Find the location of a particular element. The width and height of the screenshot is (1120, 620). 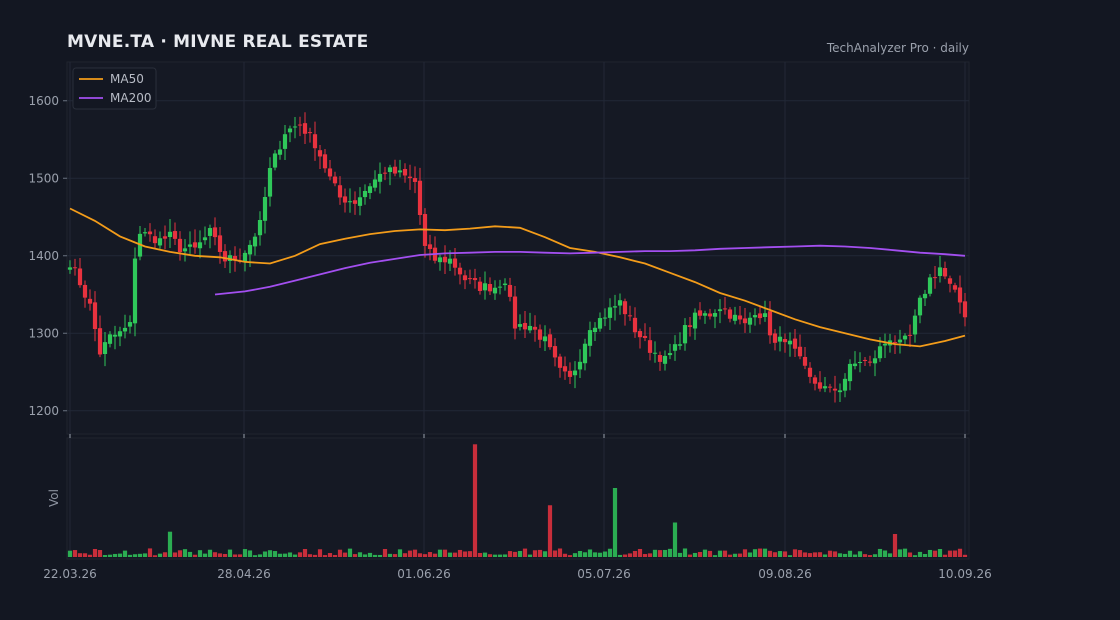

volume-bars is located at coordinates (517, 500).